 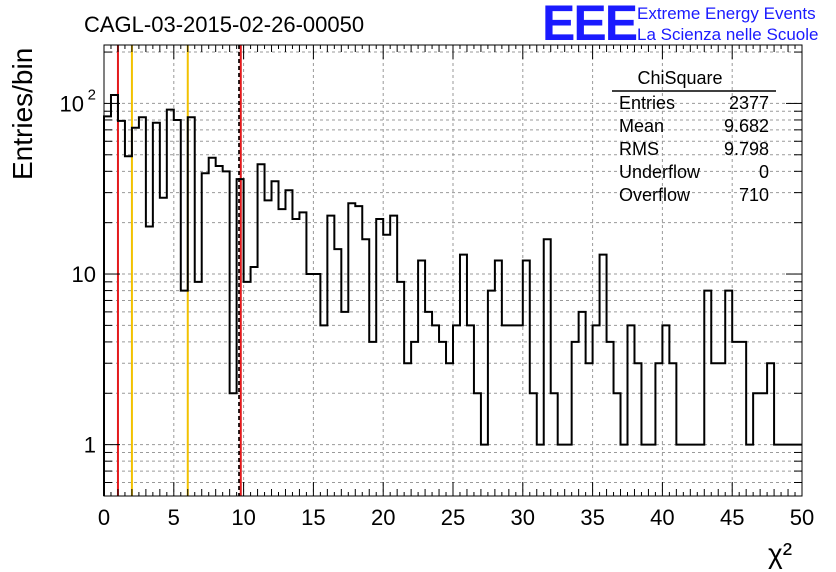 I want to click on x-tick-label: 25, so click(x=453, y=517).